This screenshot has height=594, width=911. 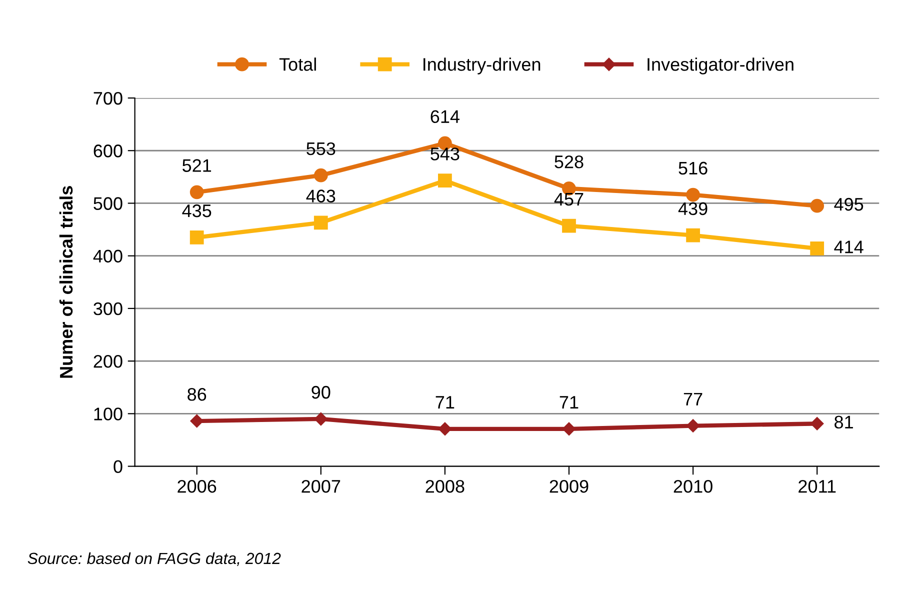 What do you see at coordinates (297, 64) in the screenshot?
I see `legend-label: Total` at bounding box center [297, 64].